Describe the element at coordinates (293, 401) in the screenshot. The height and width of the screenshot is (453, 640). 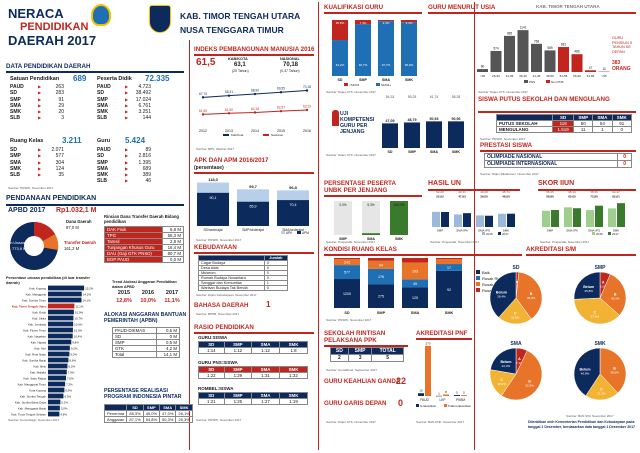
I see `table-cell: 1:19` at that location.